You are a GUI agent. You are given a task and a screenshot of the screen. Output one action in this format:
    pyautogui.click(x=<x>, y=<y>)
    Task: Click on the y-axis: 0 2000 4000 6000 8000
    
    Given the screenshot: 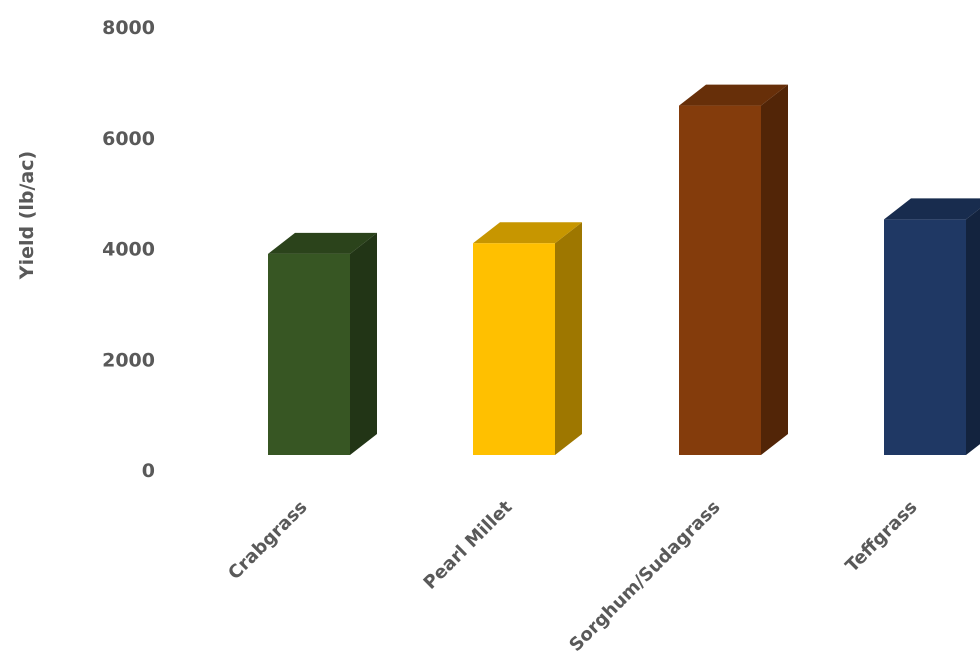 What is the action you would take?
    pyautogui.click(x=128, y=249)
    